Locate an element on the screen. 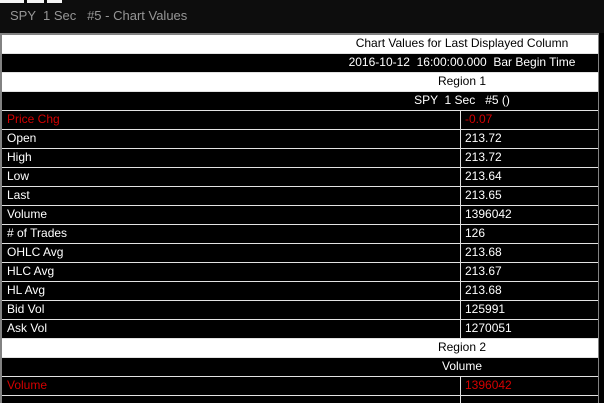 This screenshot has width=604, height=403. bar-begin-time-row: 2016-10-12 16:00:00.000 Bar Begin Time is located at coordinates (300, 63).